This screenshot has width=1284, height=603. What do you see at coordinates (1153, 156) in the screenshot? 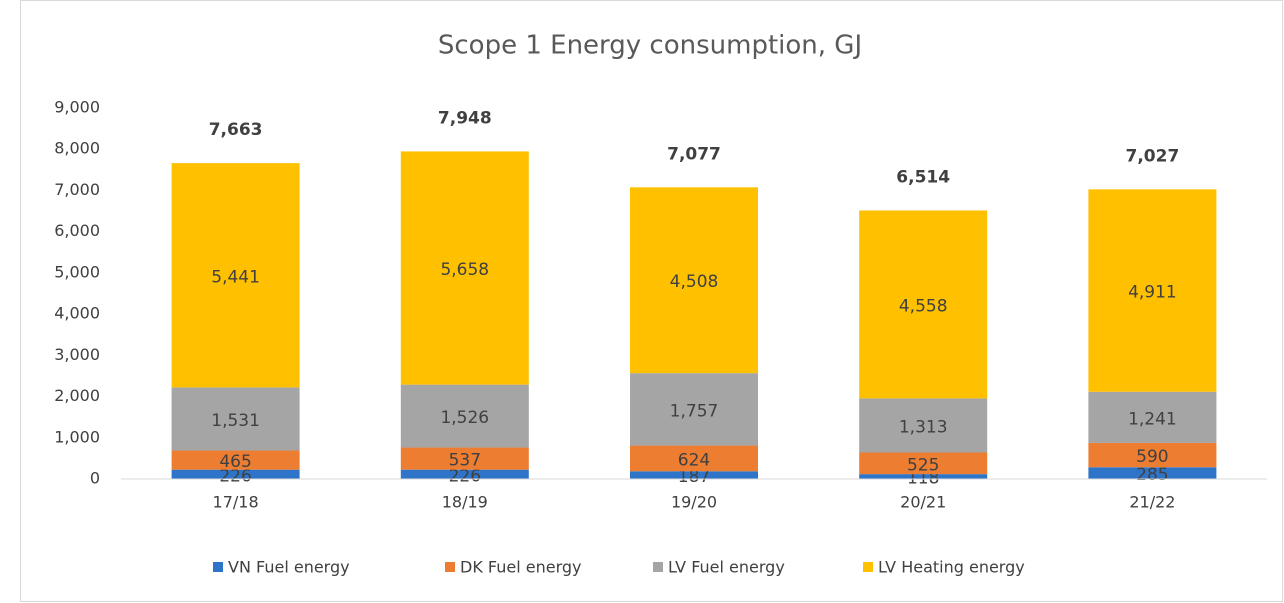
I see `total-label: 7,027` at bounding box center [1153, 156].